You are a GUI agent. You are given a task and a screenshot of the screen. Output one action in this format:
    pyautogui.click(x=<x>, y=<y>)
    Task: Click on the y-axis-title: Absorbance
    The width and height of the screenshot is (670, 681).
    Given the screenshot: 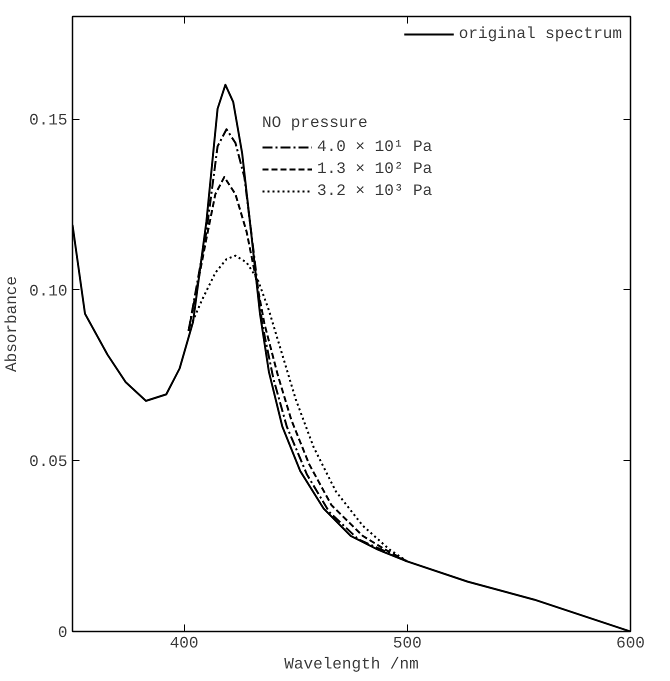 What is the action you would take?
    pyautogui.click(x=12, y=324)
    